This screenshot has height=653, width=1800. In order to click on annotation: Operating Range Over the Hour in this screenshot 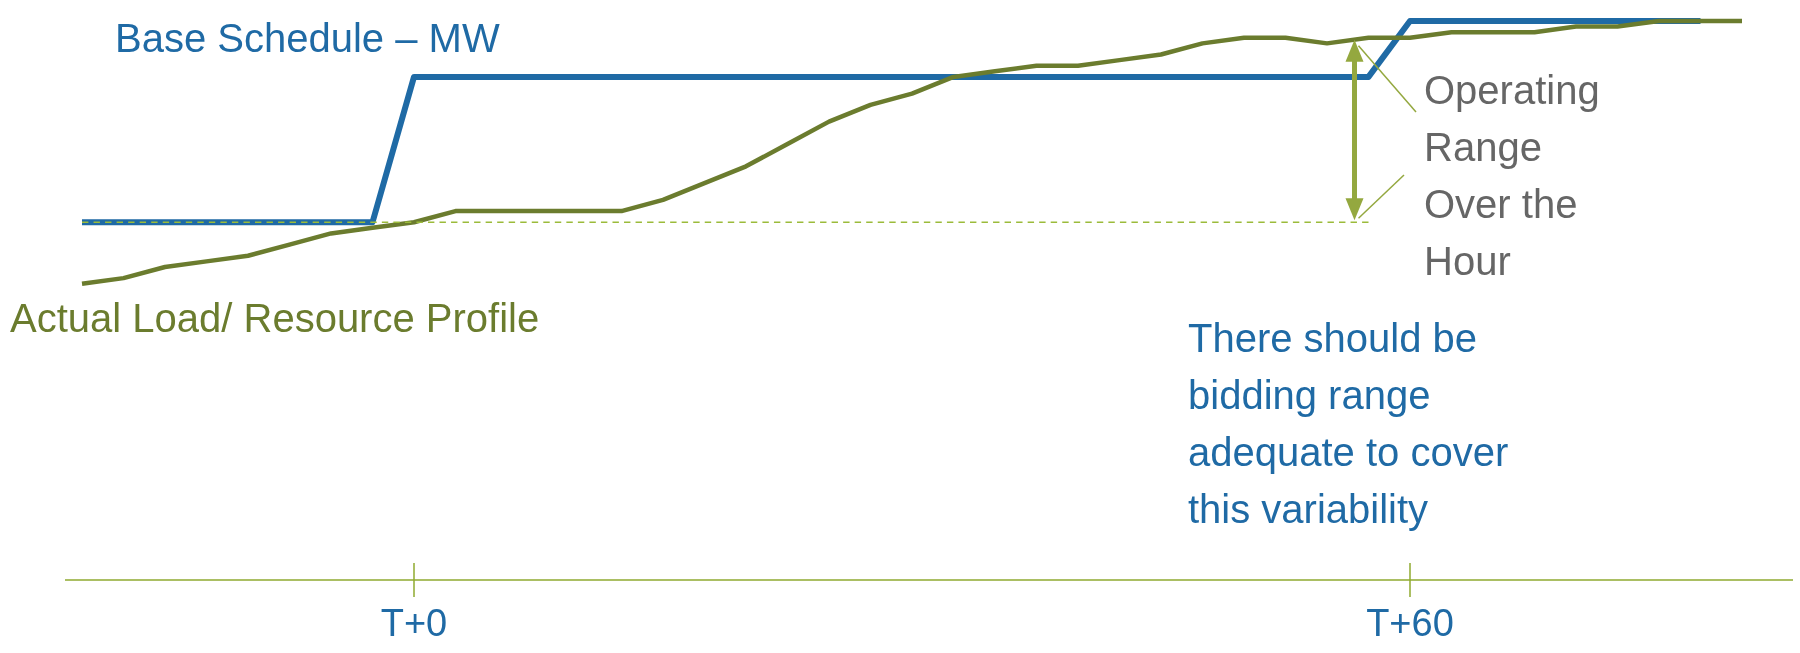, I will do `click(1512, 175)`.